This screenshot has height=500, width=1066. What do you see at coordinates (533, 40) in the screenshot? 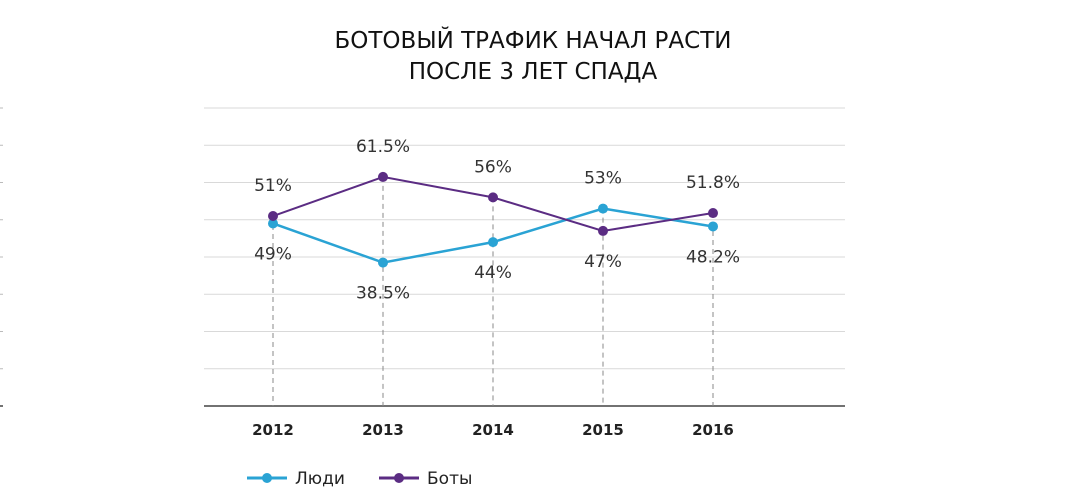
I see `chart-title-line-1: БОТОВЫЙ ТРАФИК НАЧАЛ РАСТИ` at bounding box center [533, 40].